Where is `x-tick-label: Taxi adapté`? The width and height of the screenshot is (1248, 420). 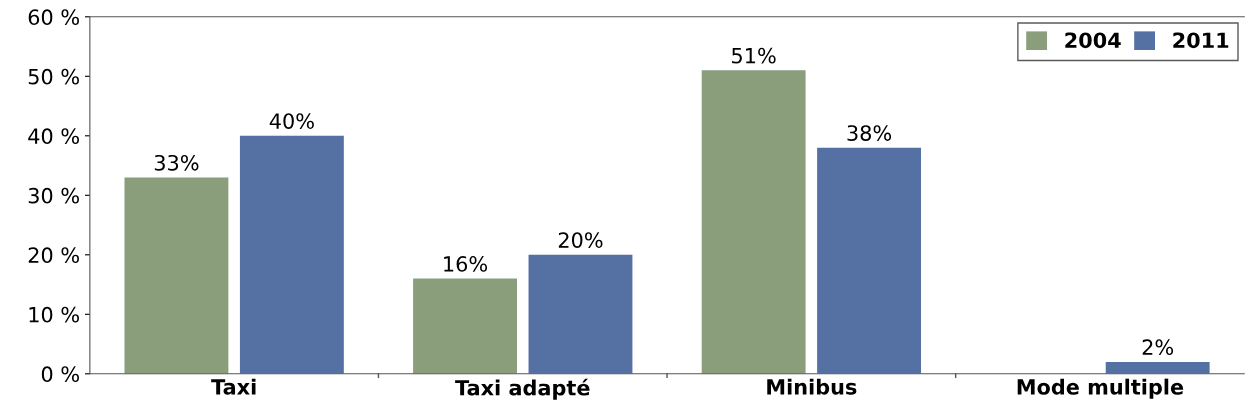
x-tick-label: Taxi adapté is located at coordinates (522, 389).